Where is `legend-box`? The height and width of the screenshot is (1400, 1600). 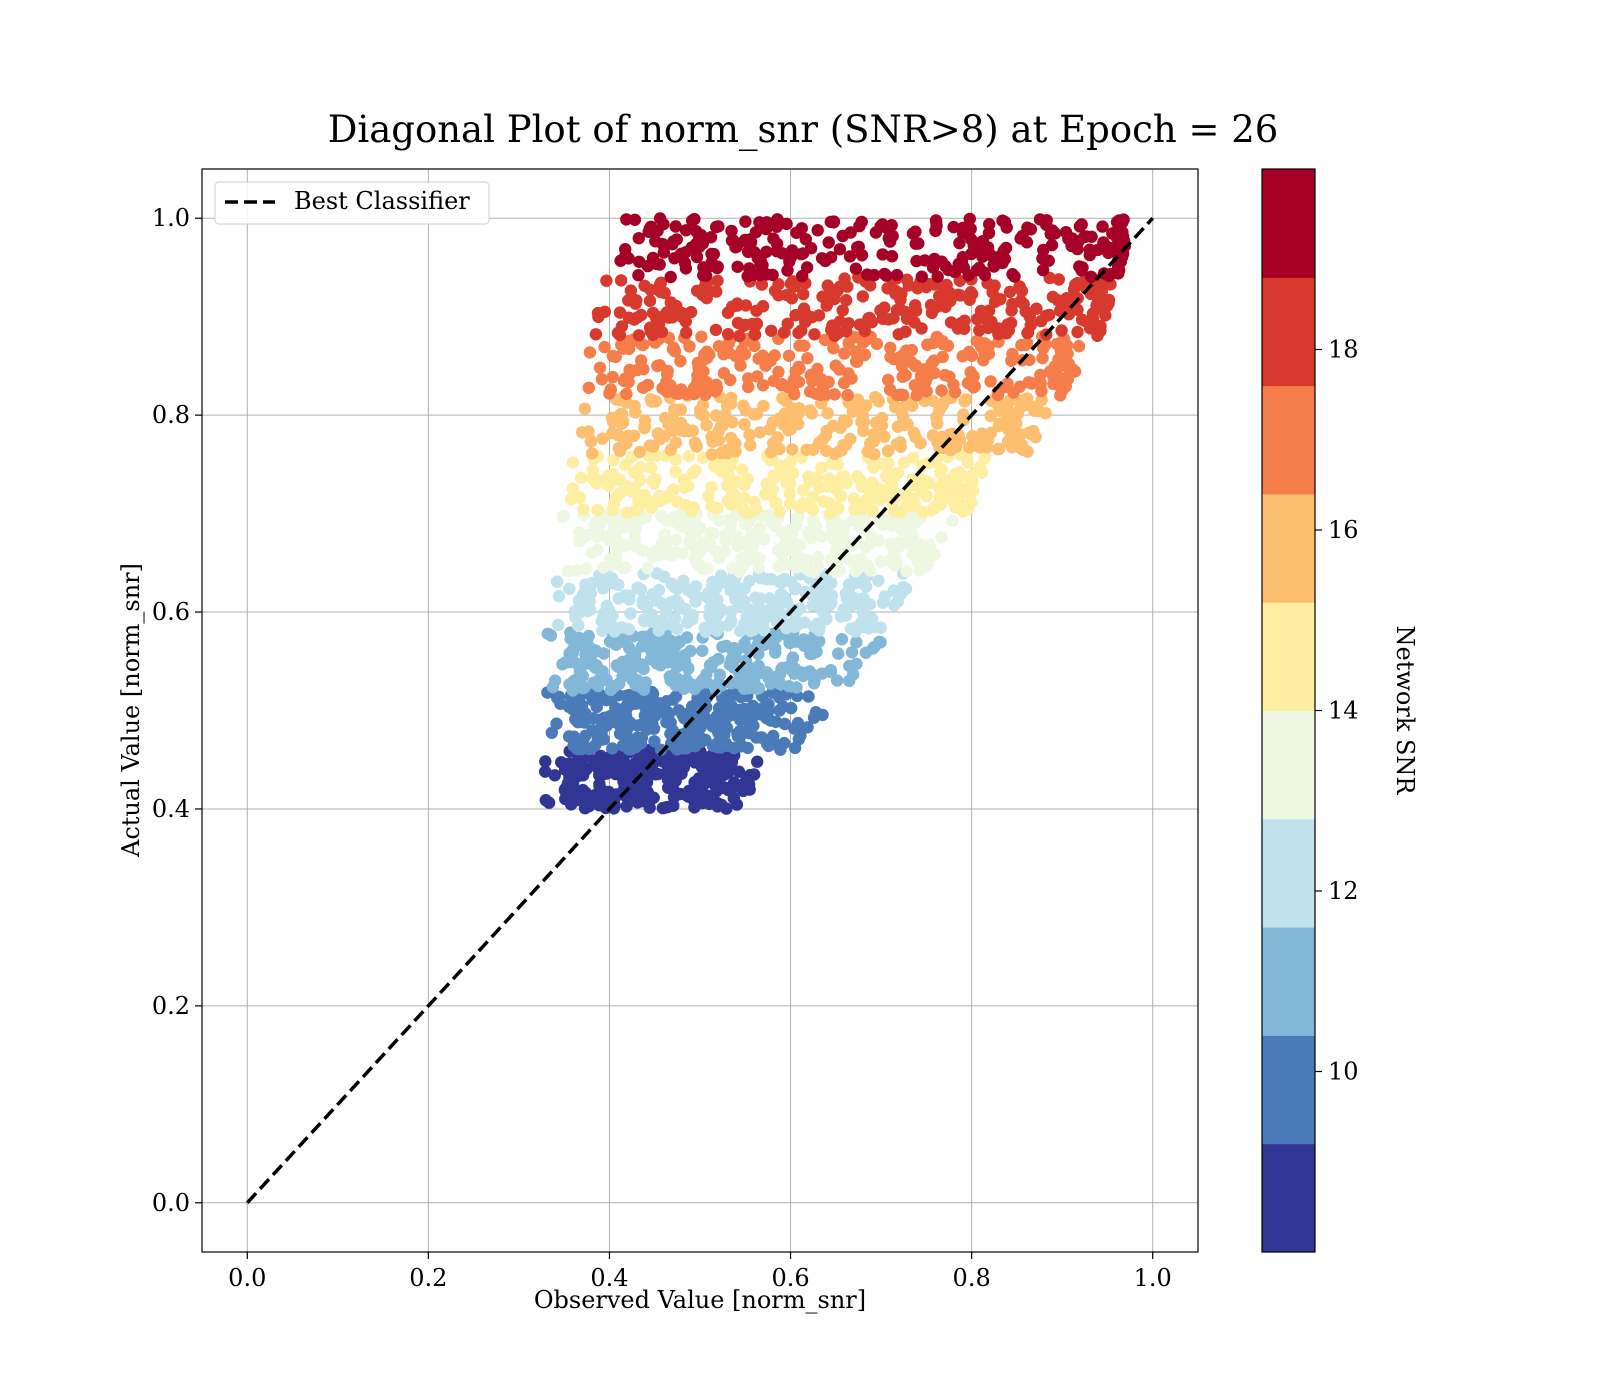 legend-box is located at coordinates (352, 203).